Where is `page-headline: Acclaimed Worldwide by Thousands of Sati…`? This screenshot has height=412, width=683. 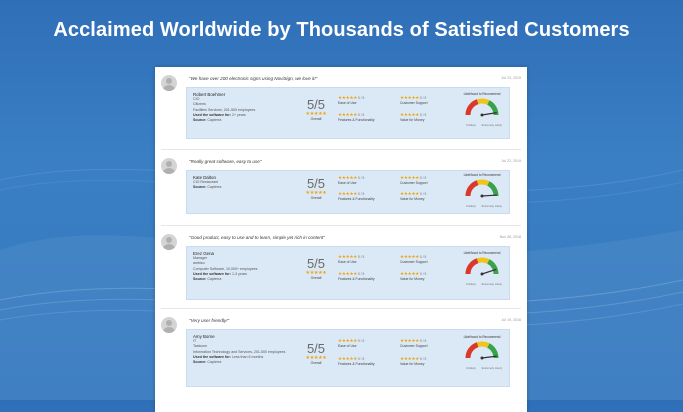 page-headline: Acclaimed Worldwide by Thousands of Sati… is located at coordinates (341, 30).